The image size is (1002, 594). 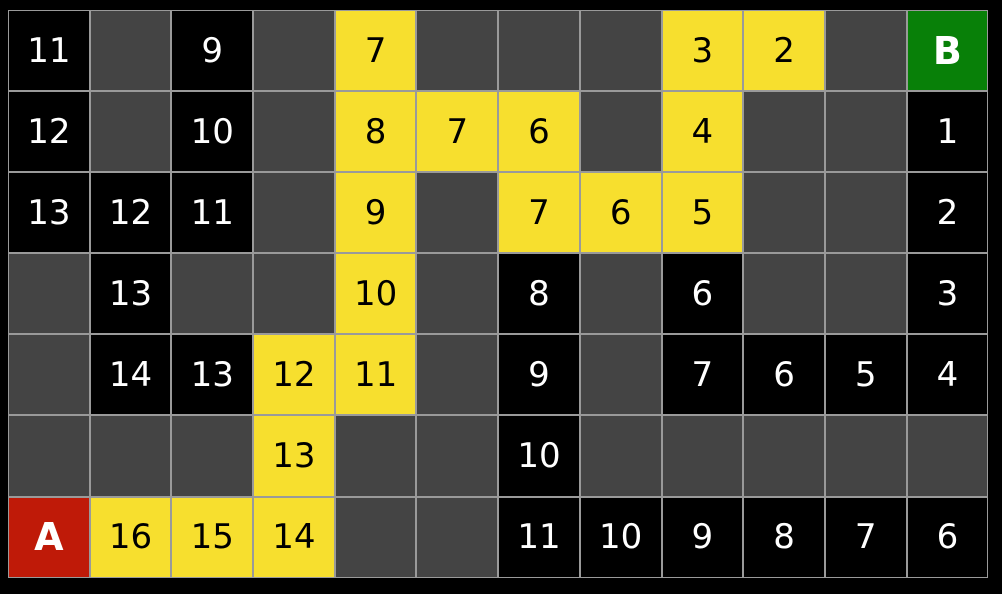 I want to click on open-cell: 2, so click(x=947, y=213).